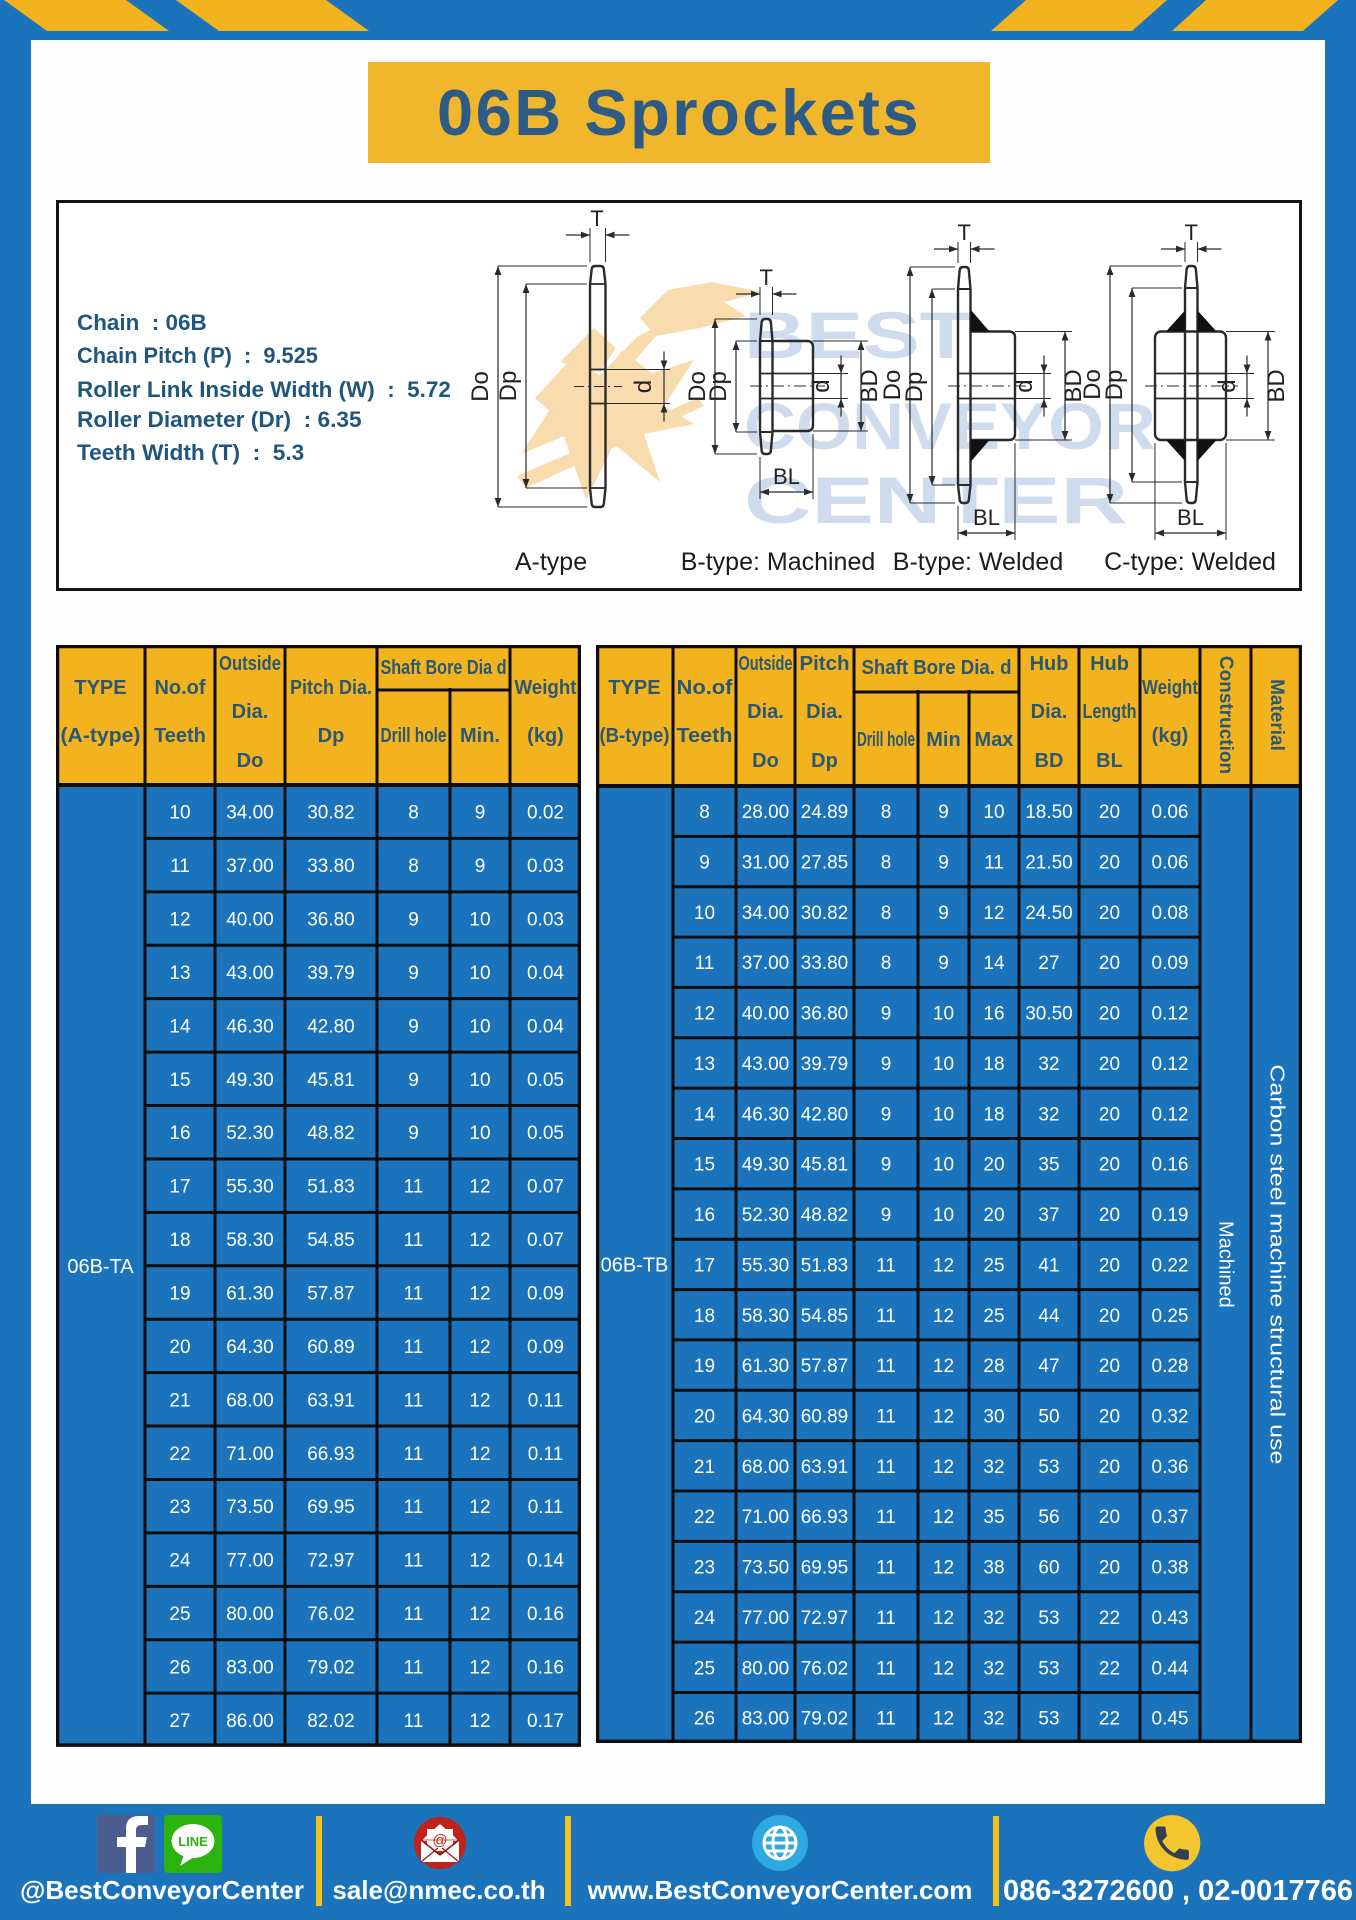  Describe the element at coordinates (825, 1265) in the screenshot. I see `svg-text: 51.83` at that location.